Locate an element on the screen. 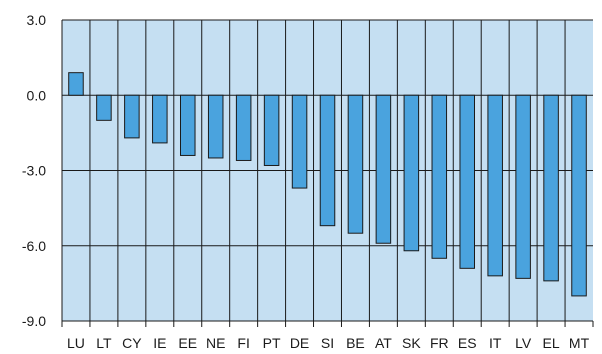 The image size is (602, 354). bar-mt is located at coordinates (579, 195).